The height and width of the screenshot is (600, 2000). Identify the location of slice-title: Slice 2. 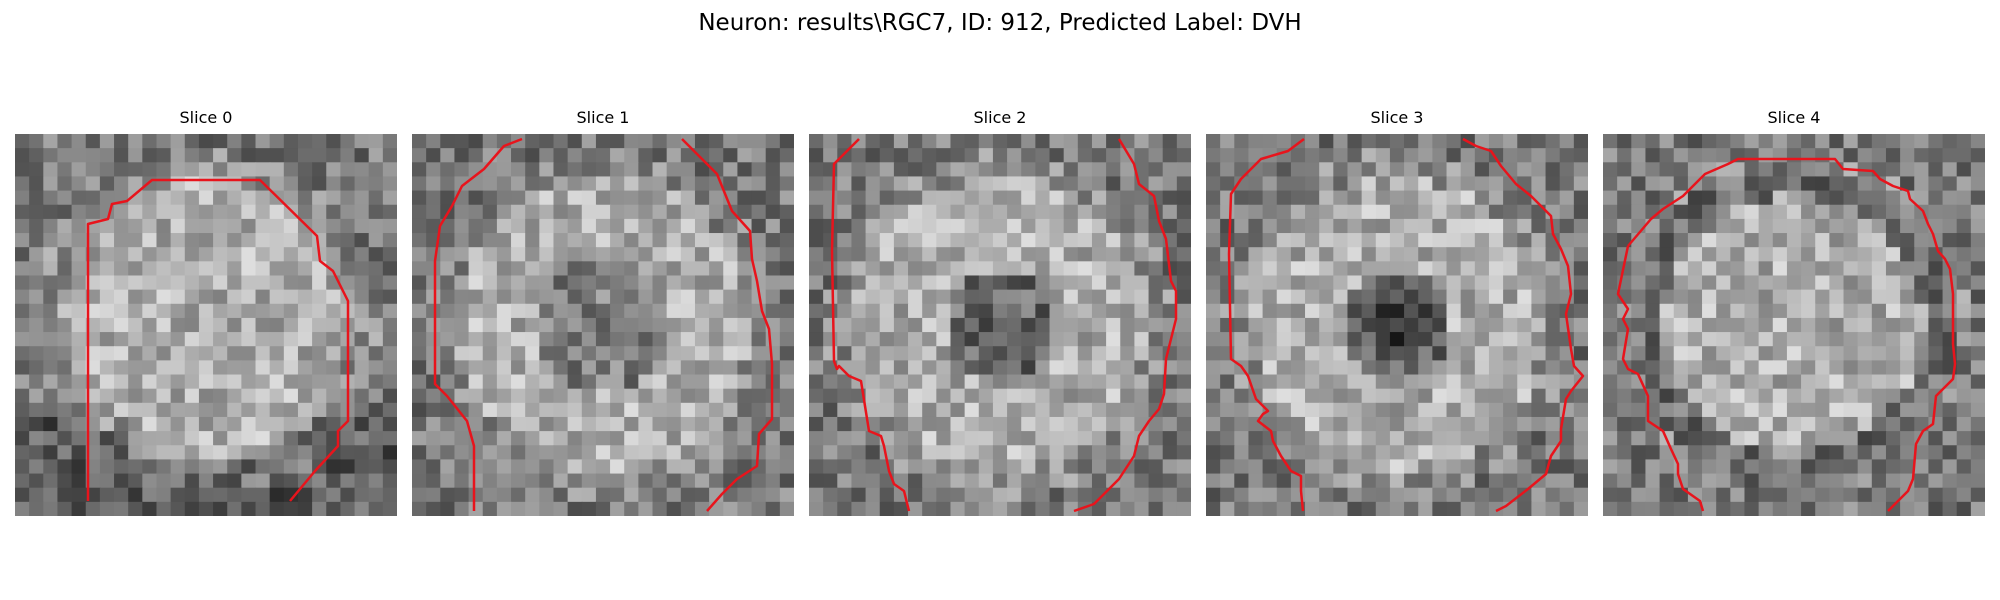
(1000, 117).